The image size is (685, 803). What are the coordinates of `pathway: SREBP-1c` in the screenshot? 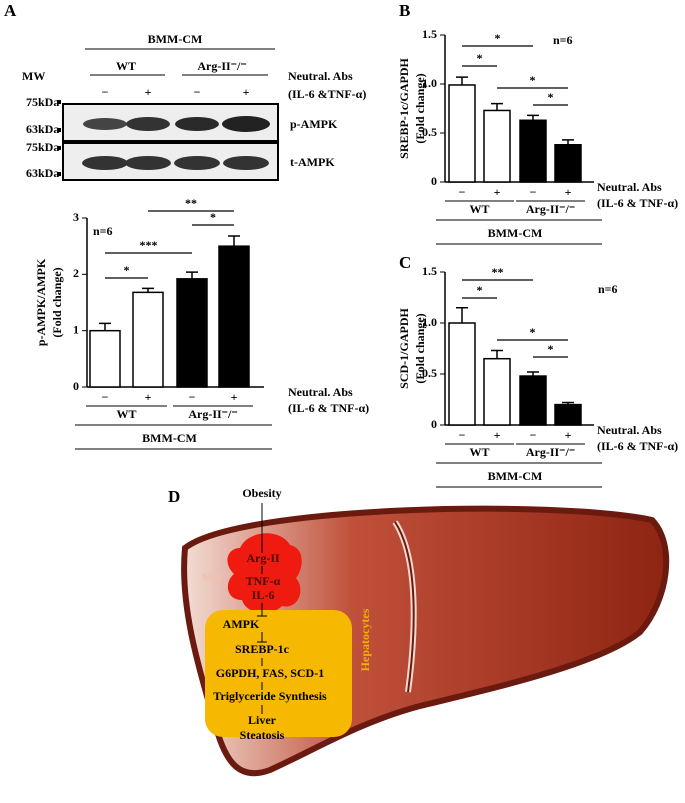 It's located at (262, 649).